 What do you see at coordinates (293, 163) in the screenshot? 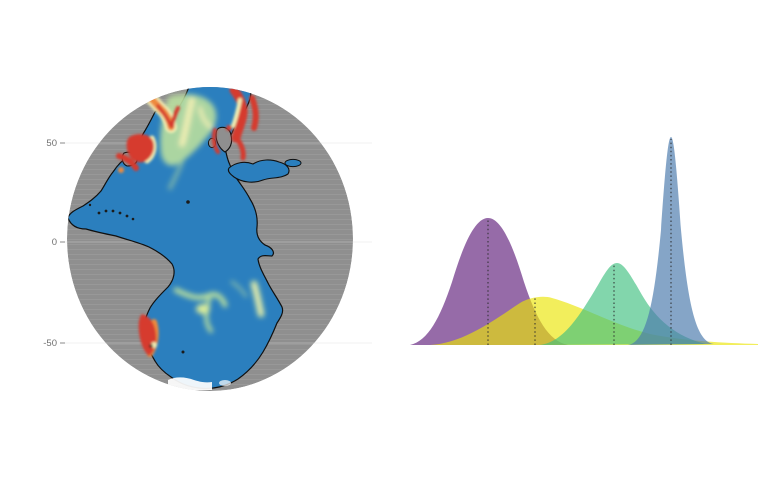
I see `black-sea` at bounding box center [293, 163].